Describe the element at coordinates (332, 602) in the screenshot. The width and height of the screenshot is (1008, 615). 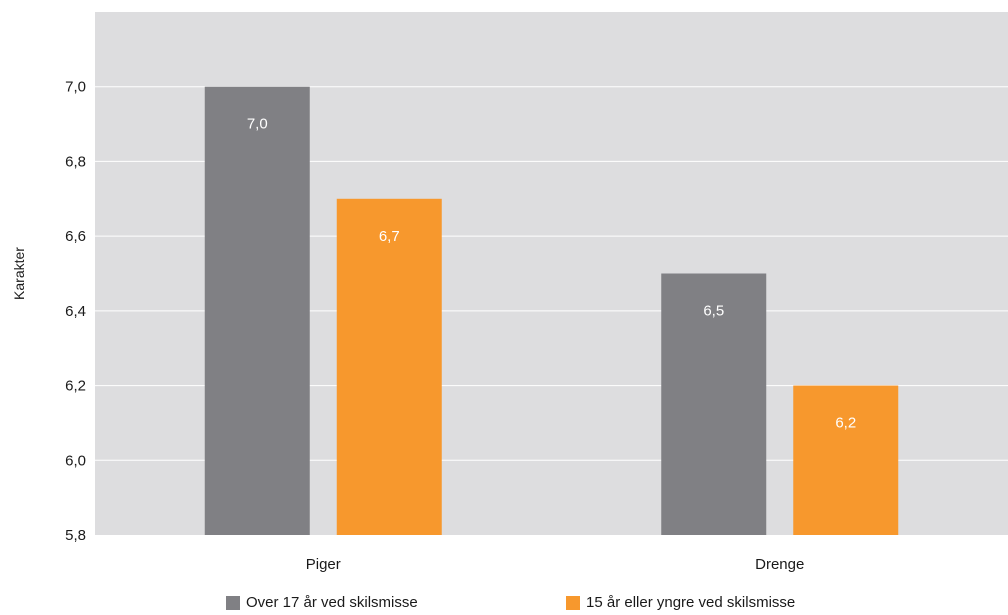
I see `legend-label: Over 17 år ved skilsmisse` at that location.